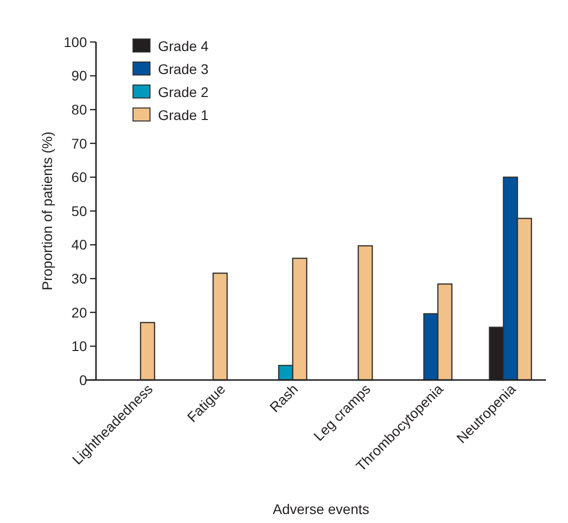  Describe the element at coordinates (79, 177) in the screenshot. I see `y-tick-label: 60` at that location.